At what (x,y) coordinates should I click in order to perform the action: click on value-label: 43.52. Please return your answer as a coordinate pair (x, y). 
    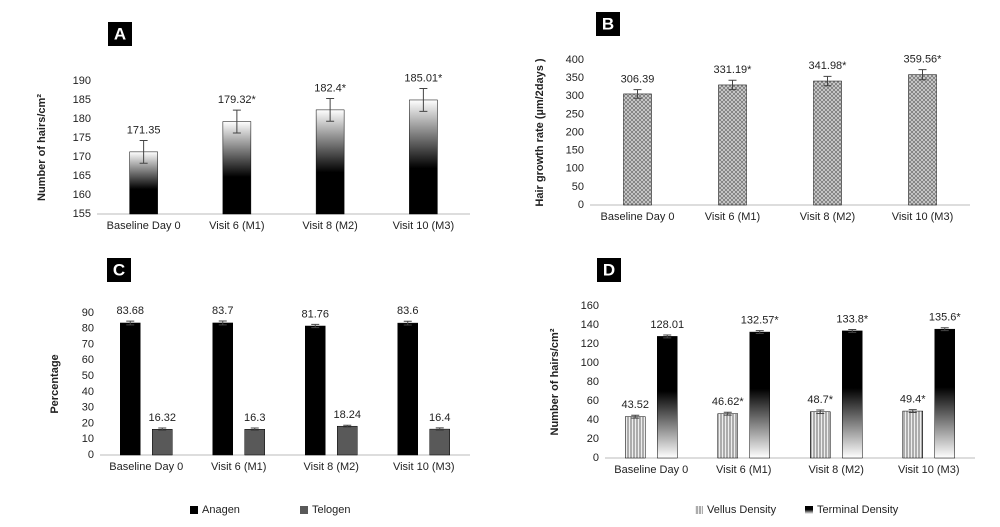
    Looking at the image, I should click on (635, 405).